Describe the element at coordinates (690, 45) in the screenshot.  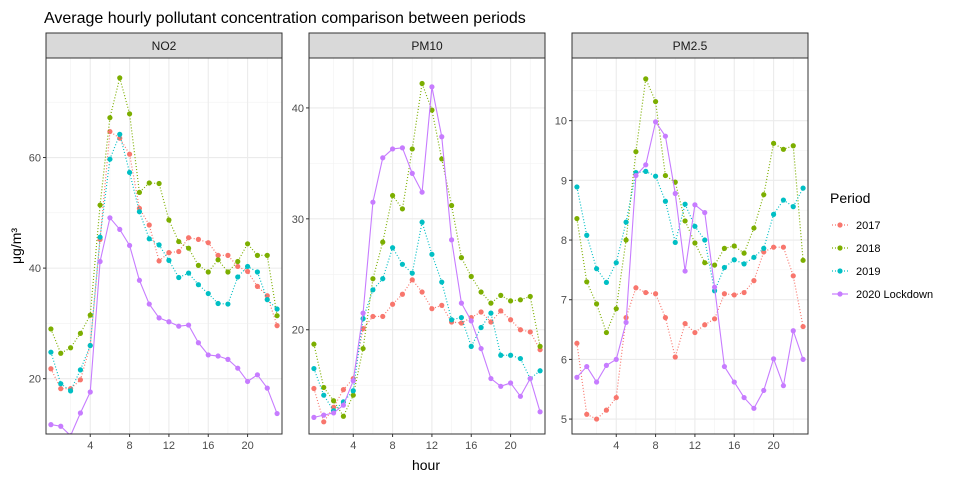
I see `facet-strip` at that location.